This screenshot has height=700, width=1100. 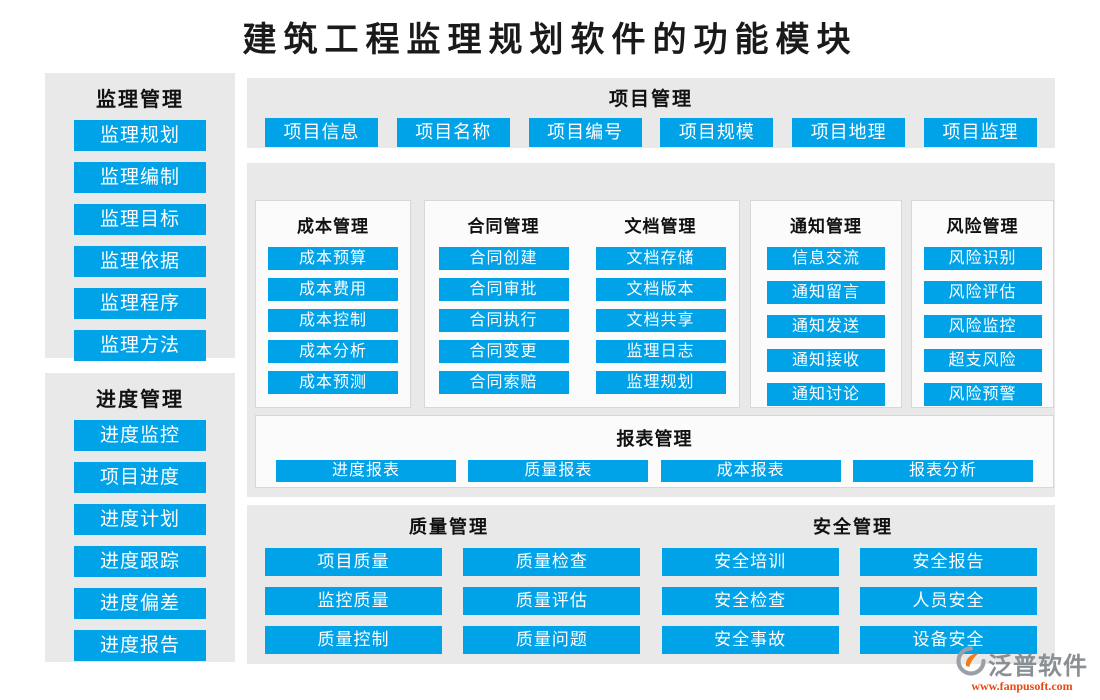 I want to click on module-button: 安全检查, so click(x=750, y=601).